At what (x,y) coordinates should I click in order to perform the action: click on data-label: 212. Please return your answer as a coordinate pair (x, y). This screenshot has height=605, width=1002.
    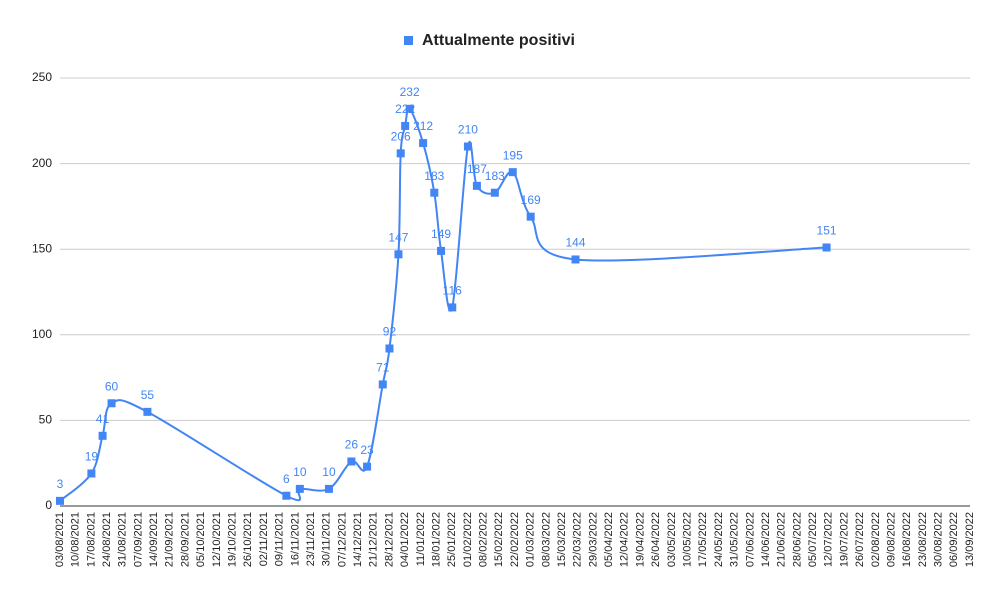
    Looking at the image, I should click on (423, 126).